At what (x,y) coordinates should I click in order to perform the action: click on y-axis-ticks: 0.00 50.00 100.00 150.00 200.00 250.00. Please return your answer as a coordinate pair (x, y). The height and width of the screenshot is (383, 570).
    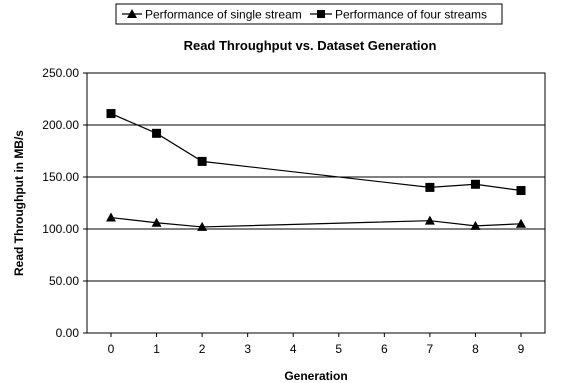
    Looking at the image, I should click on (64, 203).